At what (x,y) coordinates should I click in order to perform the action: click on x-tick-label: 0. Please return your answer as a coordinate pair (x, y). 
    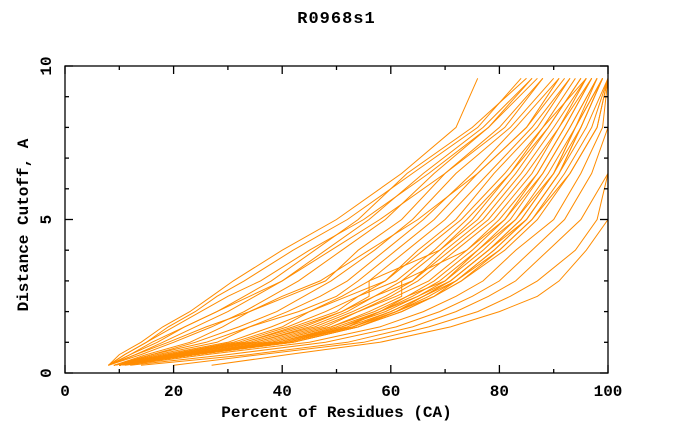
    Looking at the image, I should click on (65, 392).